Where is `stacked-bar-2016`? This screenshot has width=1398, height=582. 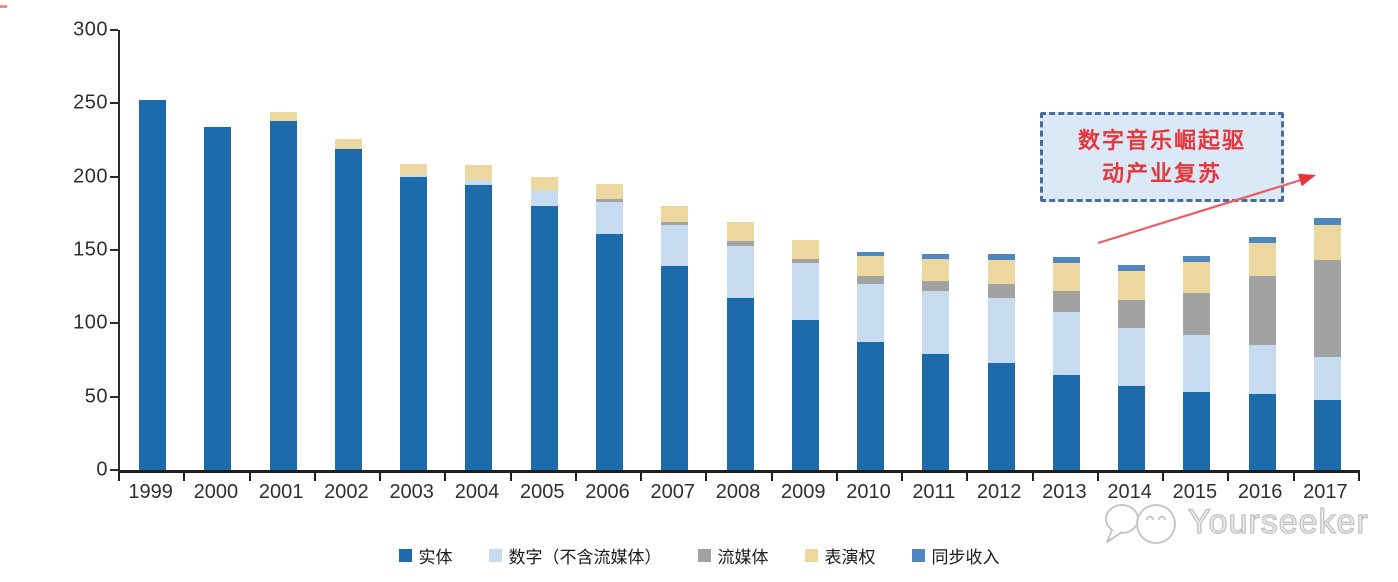
stacked-bar-2016 is located at coordinates (1262, 353).